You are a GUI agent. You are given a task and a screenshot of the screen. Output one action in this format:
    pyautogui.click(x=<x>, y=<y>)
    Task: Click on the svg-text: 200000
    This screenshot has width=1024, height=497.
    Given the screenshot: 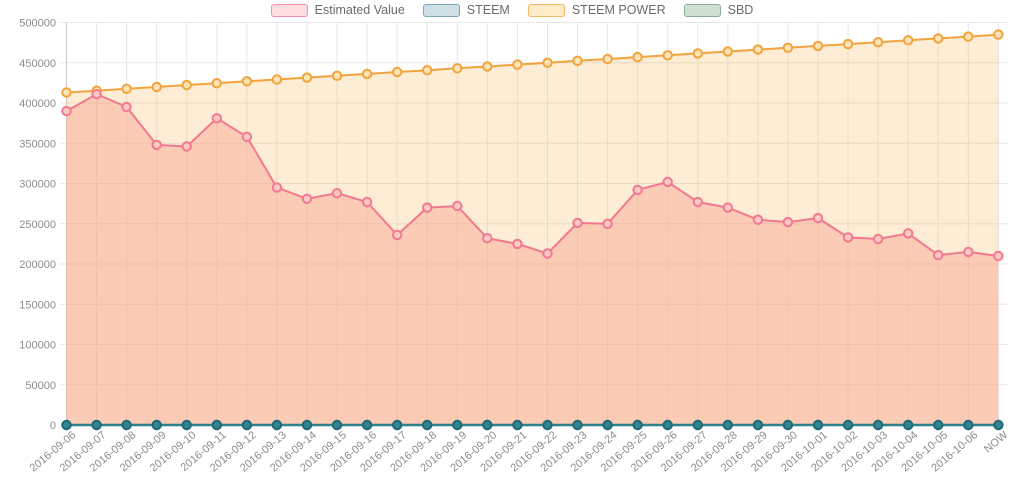 What is the action you would take?
    pyautogui.click(x=37, y=265)
    